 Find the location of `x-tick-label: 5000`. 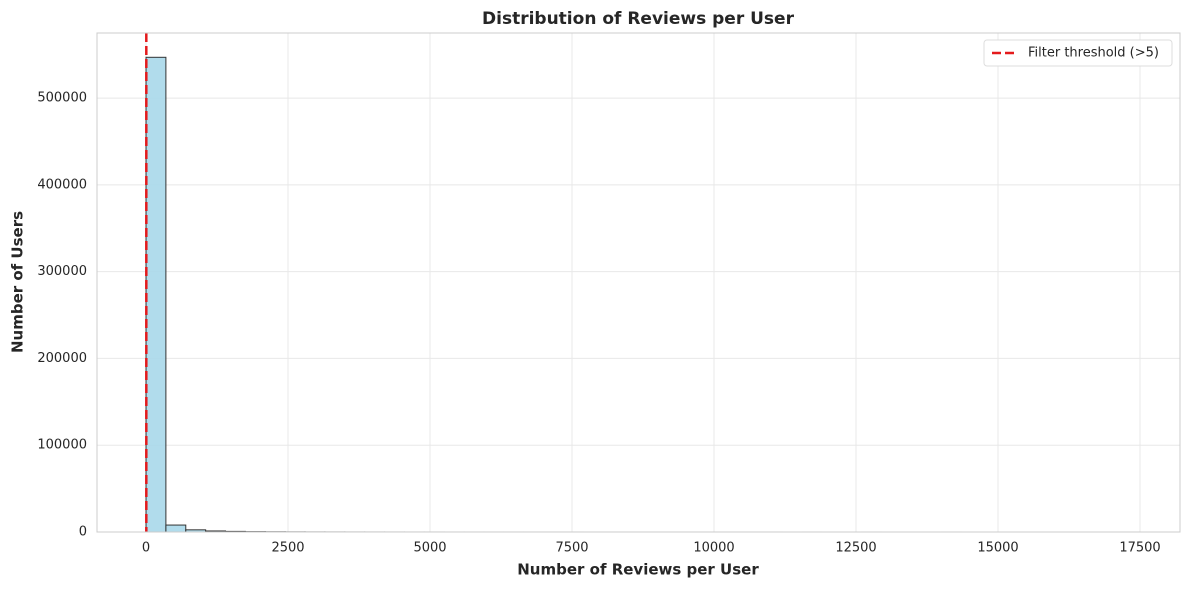

x-tick-label: 5000 is located at coordinates (429, 548).